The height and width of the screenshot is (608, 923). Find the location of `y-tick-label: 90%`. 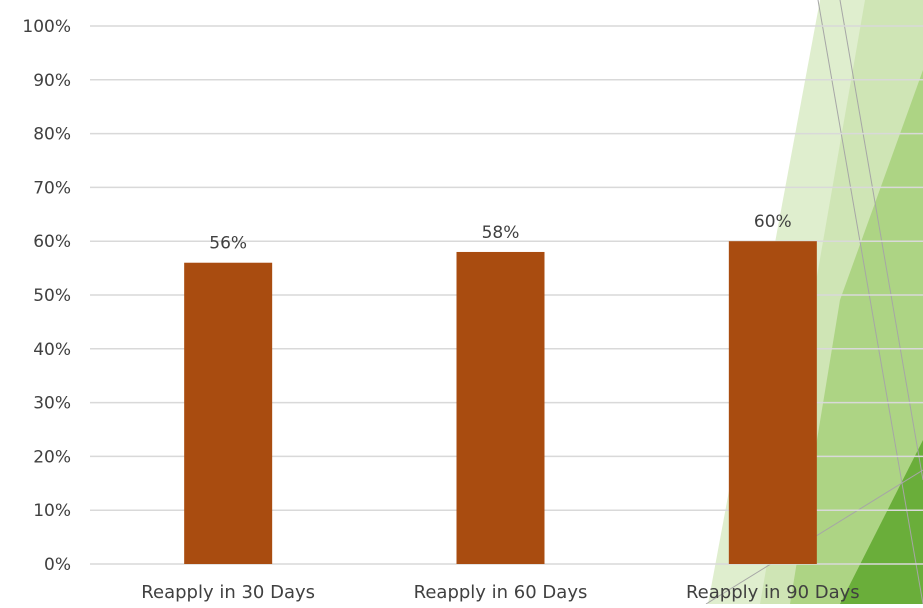

y-tick-label: 90% is located at coordinates (52, 81).